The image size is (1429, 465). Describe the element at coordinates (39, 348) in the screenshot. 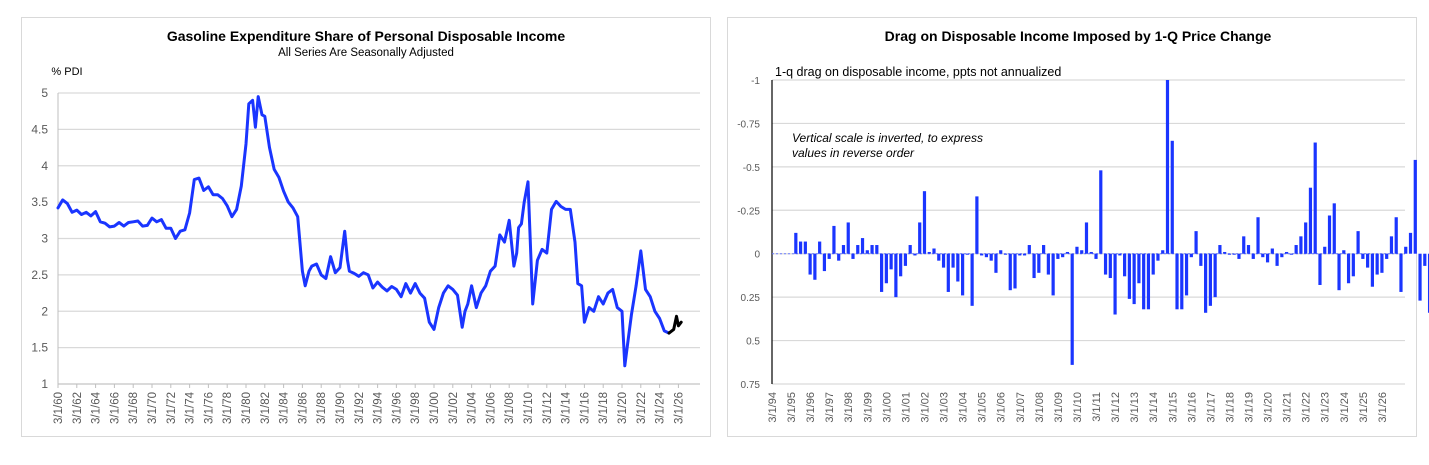

I see `left-y-tick-label: 1.5` at that location.